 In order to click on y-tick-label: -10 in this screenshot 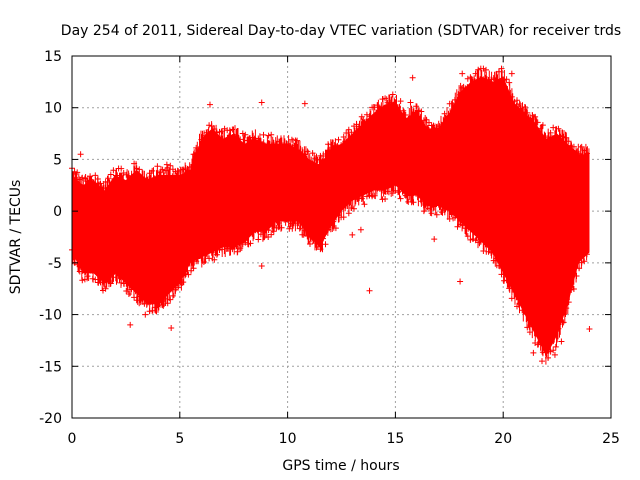, I will do `click(50, 316)`.